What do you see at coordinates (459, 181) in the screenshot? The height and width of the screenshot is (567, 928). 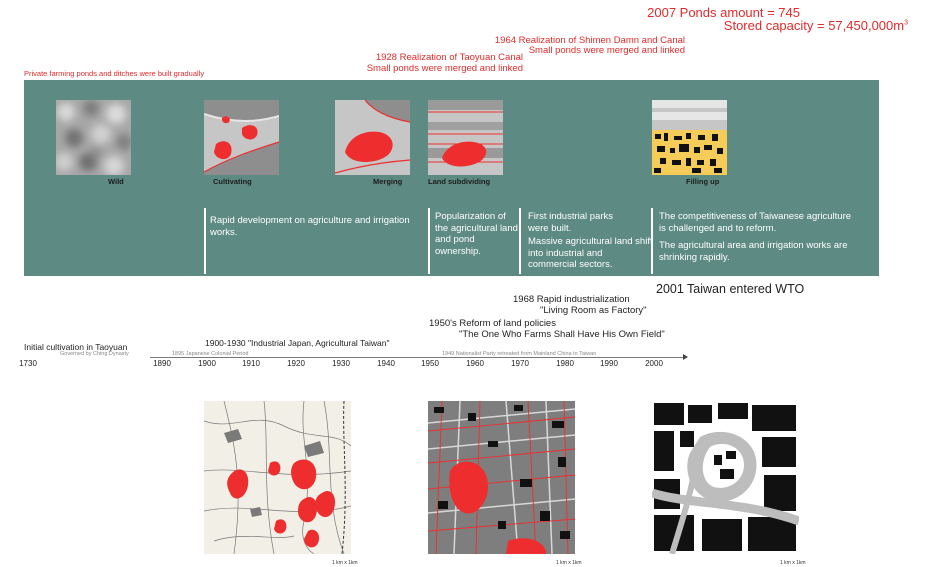 I see `stage-label-land-subdividing: Land subdividing` at bounding box center [459, 181].